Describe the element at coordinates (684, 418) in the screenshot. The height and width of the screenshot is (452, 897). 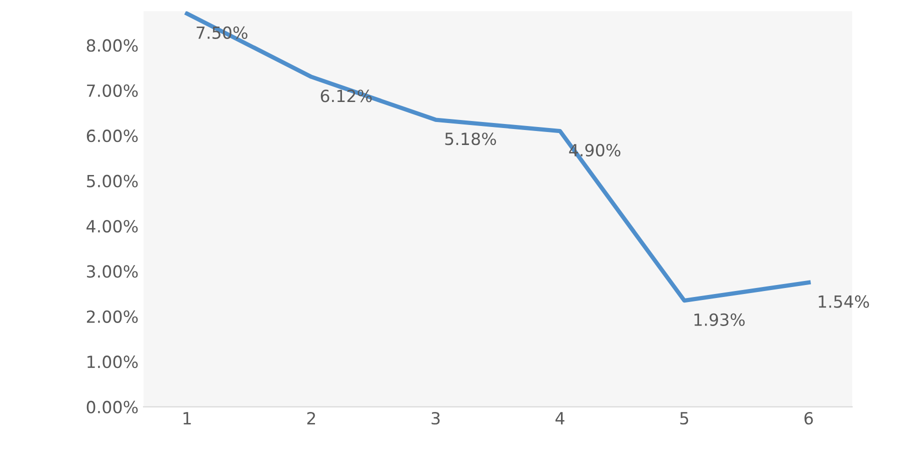
I see `x-tick-label: 5` at that location.